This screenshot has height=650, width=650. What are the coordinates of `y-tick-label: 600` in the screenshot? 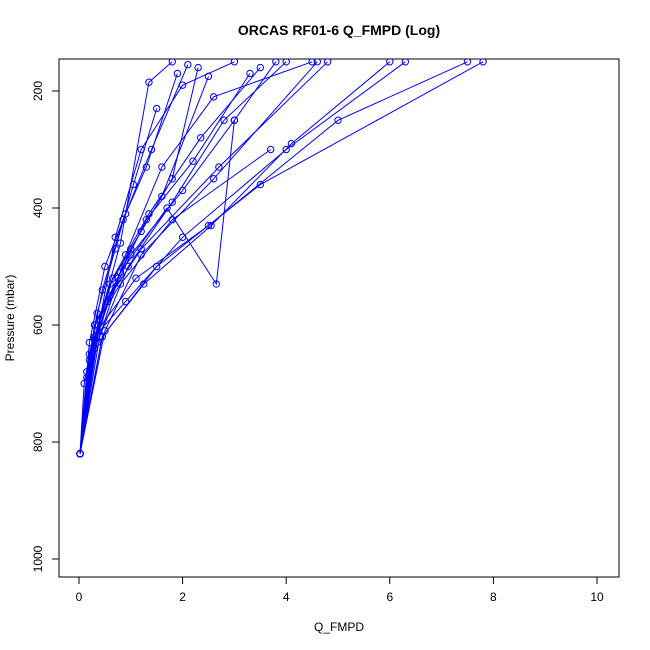 It's located at (38, 325).